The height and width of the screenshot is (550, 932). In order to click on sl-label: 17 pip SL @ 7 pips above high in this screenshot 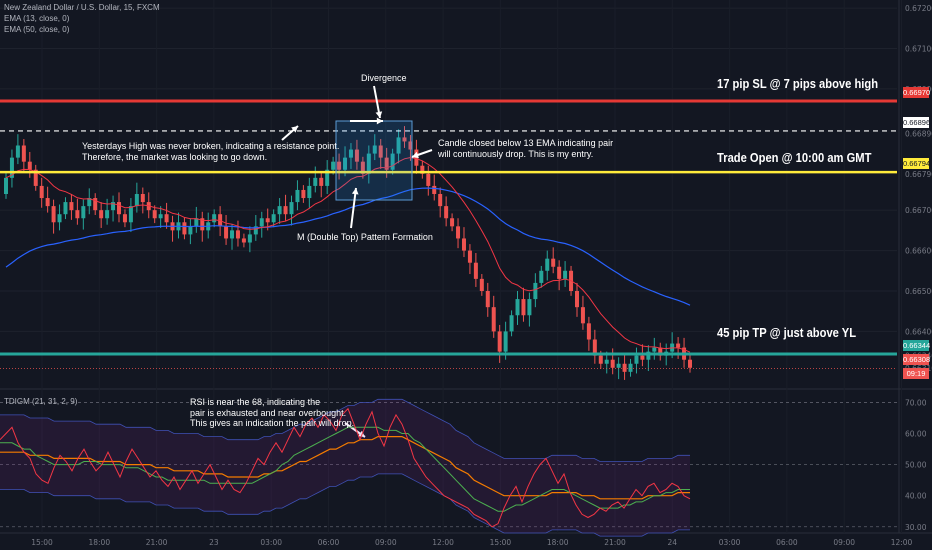, I will do `click(798, 83)`.